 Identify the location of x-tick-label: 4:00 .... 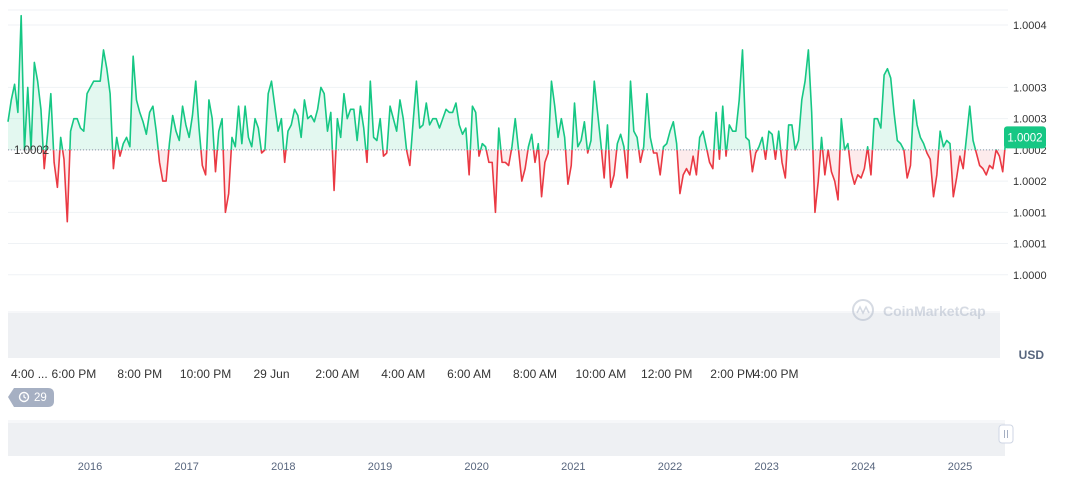
(29, 374).